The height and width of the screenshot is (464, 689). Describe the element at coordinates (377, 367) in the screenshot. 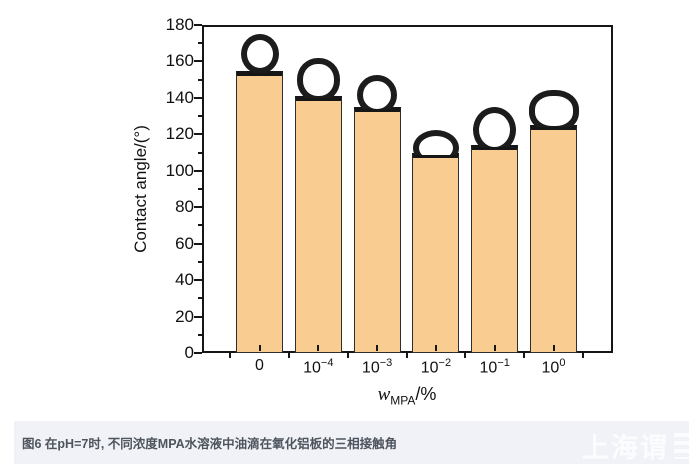

I see `x-tick-label: 10⁻³` at that location.